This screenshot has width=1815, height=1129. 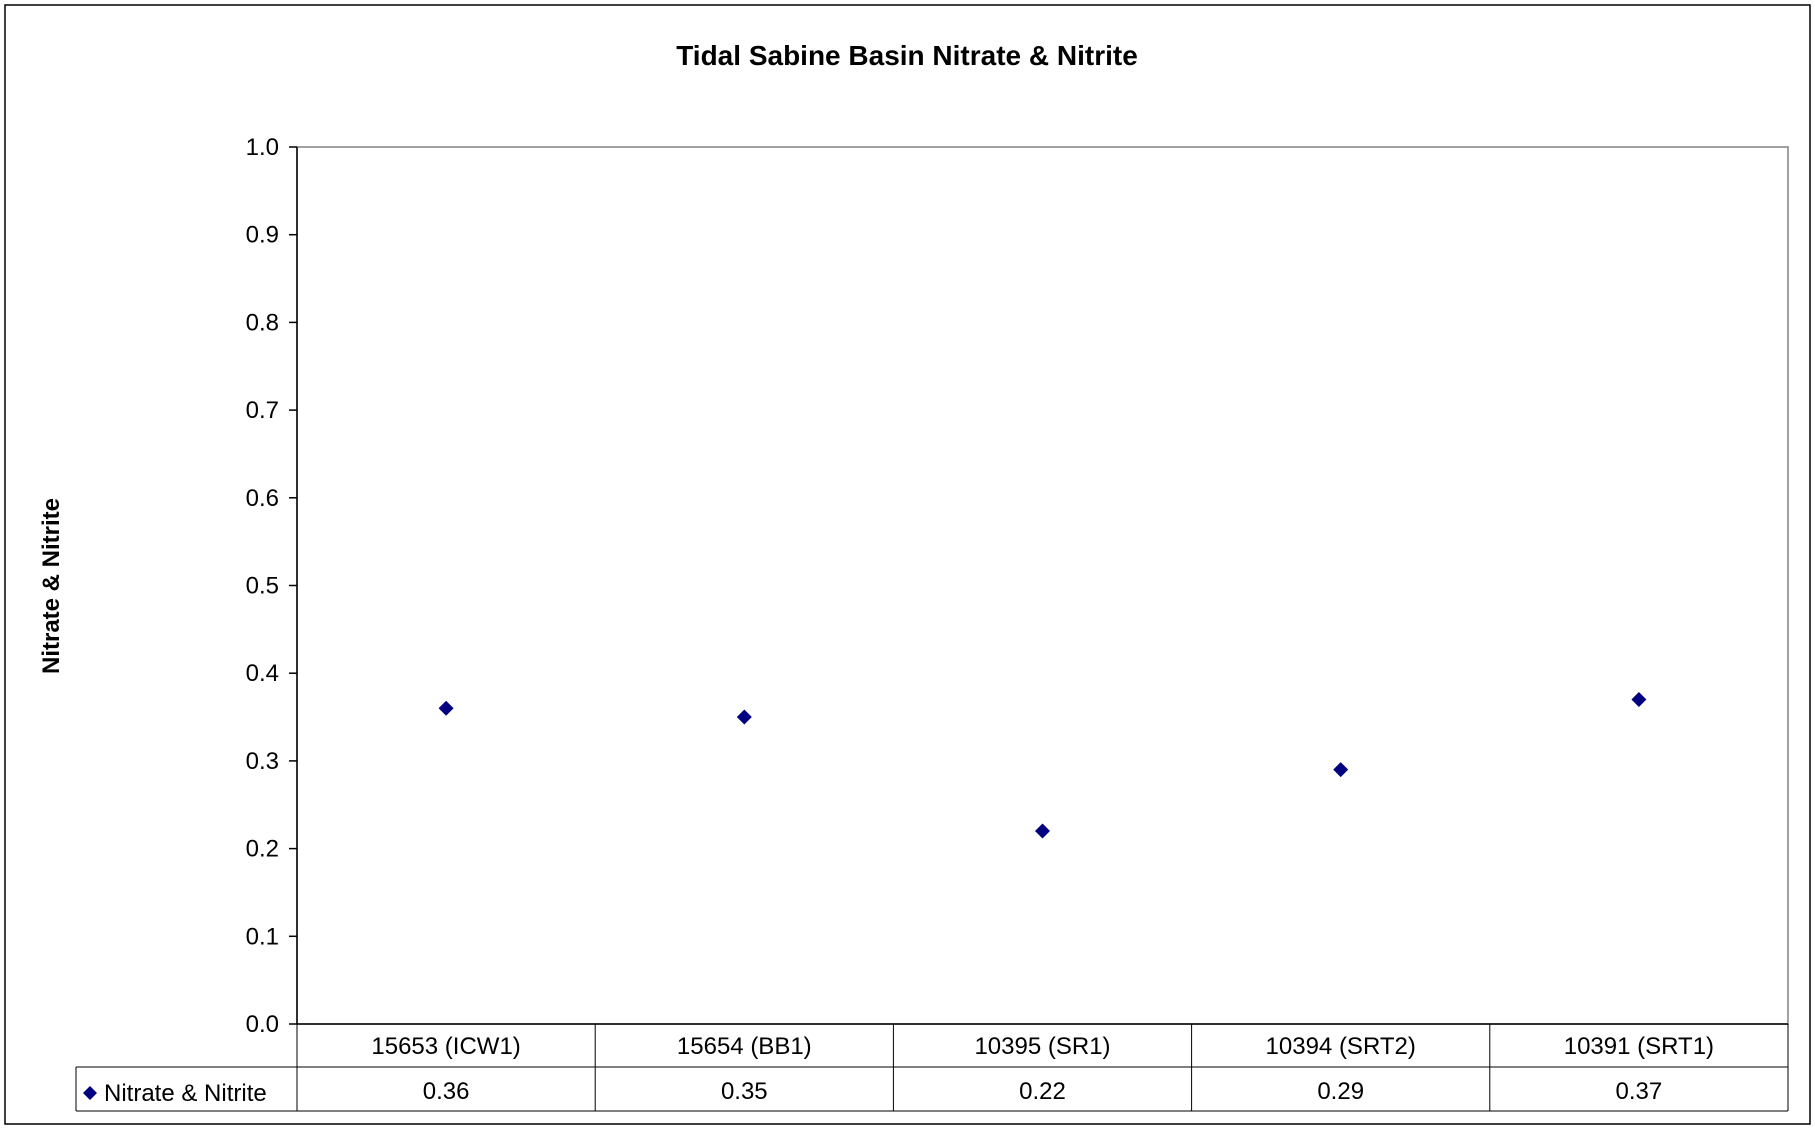 I want to click on y-tick-label: 1.0, so click(x=262, y=147).